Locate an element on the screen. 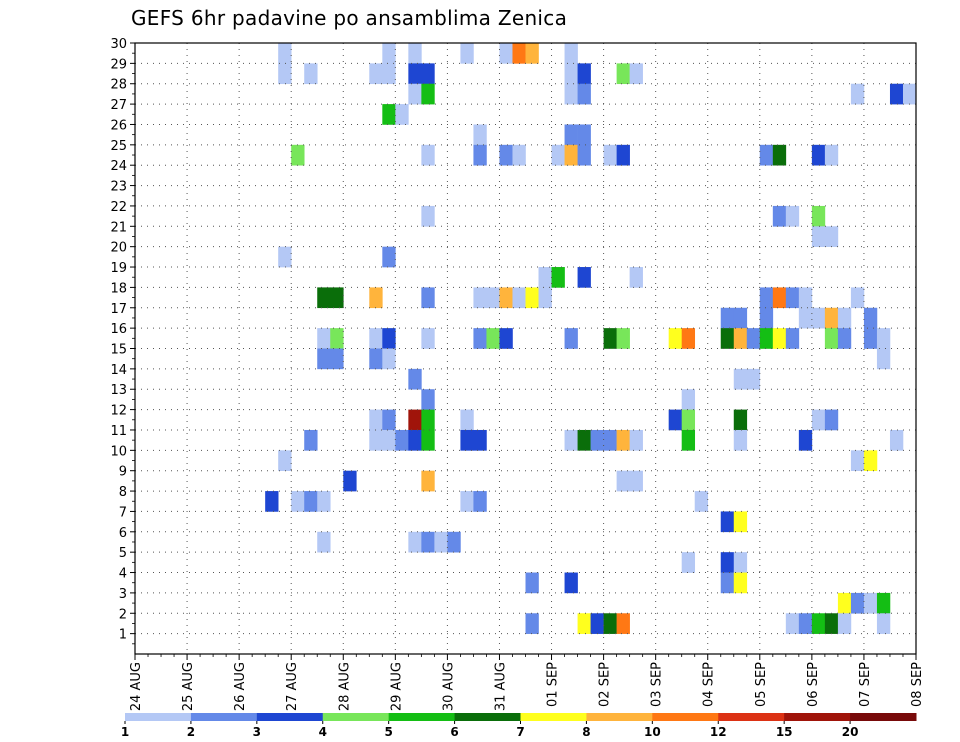 This screenshot has height=742, width=960. y-tick-label: 20 is located at coordinates (118, 248).